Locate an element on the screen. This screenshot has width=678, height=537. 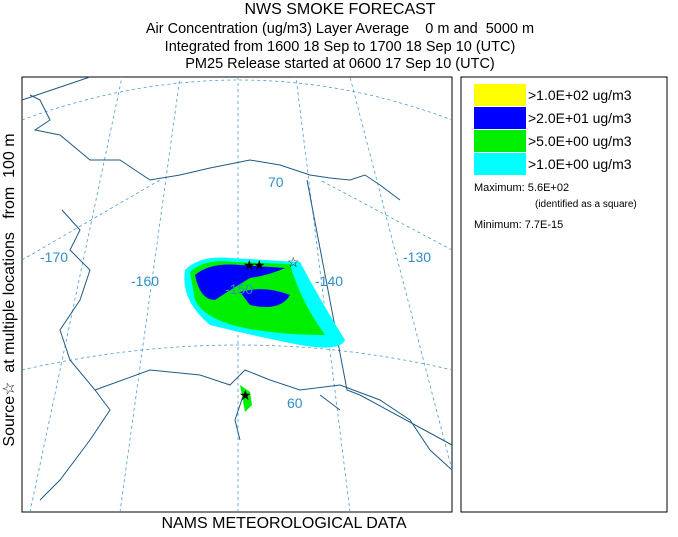
sources: ★ ★ ☆ ★ is located at coordinates (269, 328).